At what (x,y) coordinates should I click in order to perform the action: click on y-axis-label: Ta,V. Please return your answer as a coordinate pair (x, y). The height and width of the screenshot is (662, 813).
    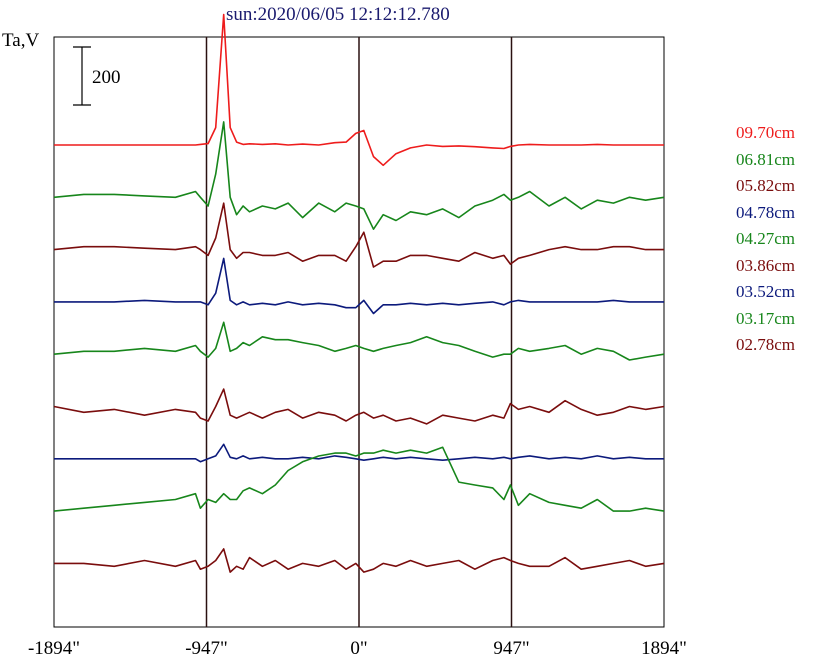
    Looking at the image, I should click on (21, 40).